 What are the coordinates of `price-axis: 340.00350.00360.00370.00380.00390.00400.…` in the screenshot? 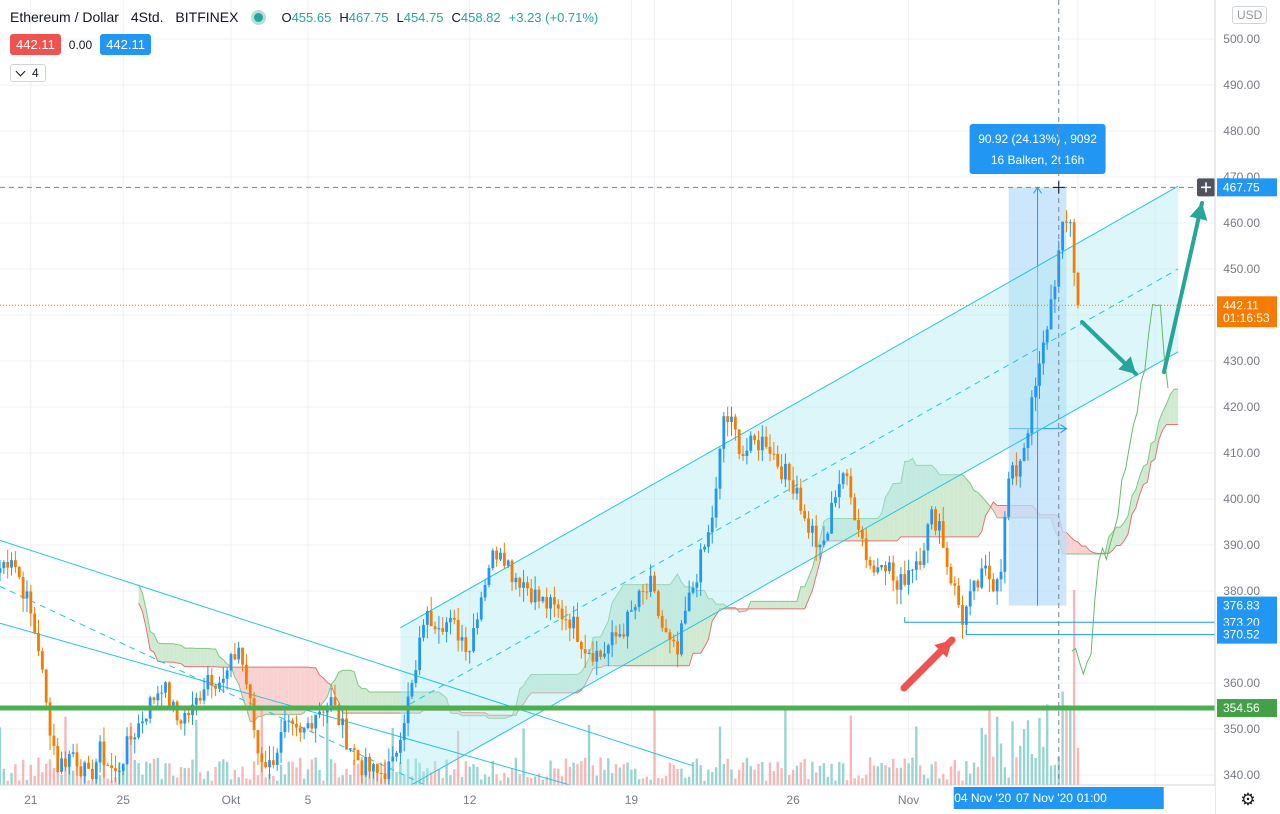 It's located at (1247, 407).